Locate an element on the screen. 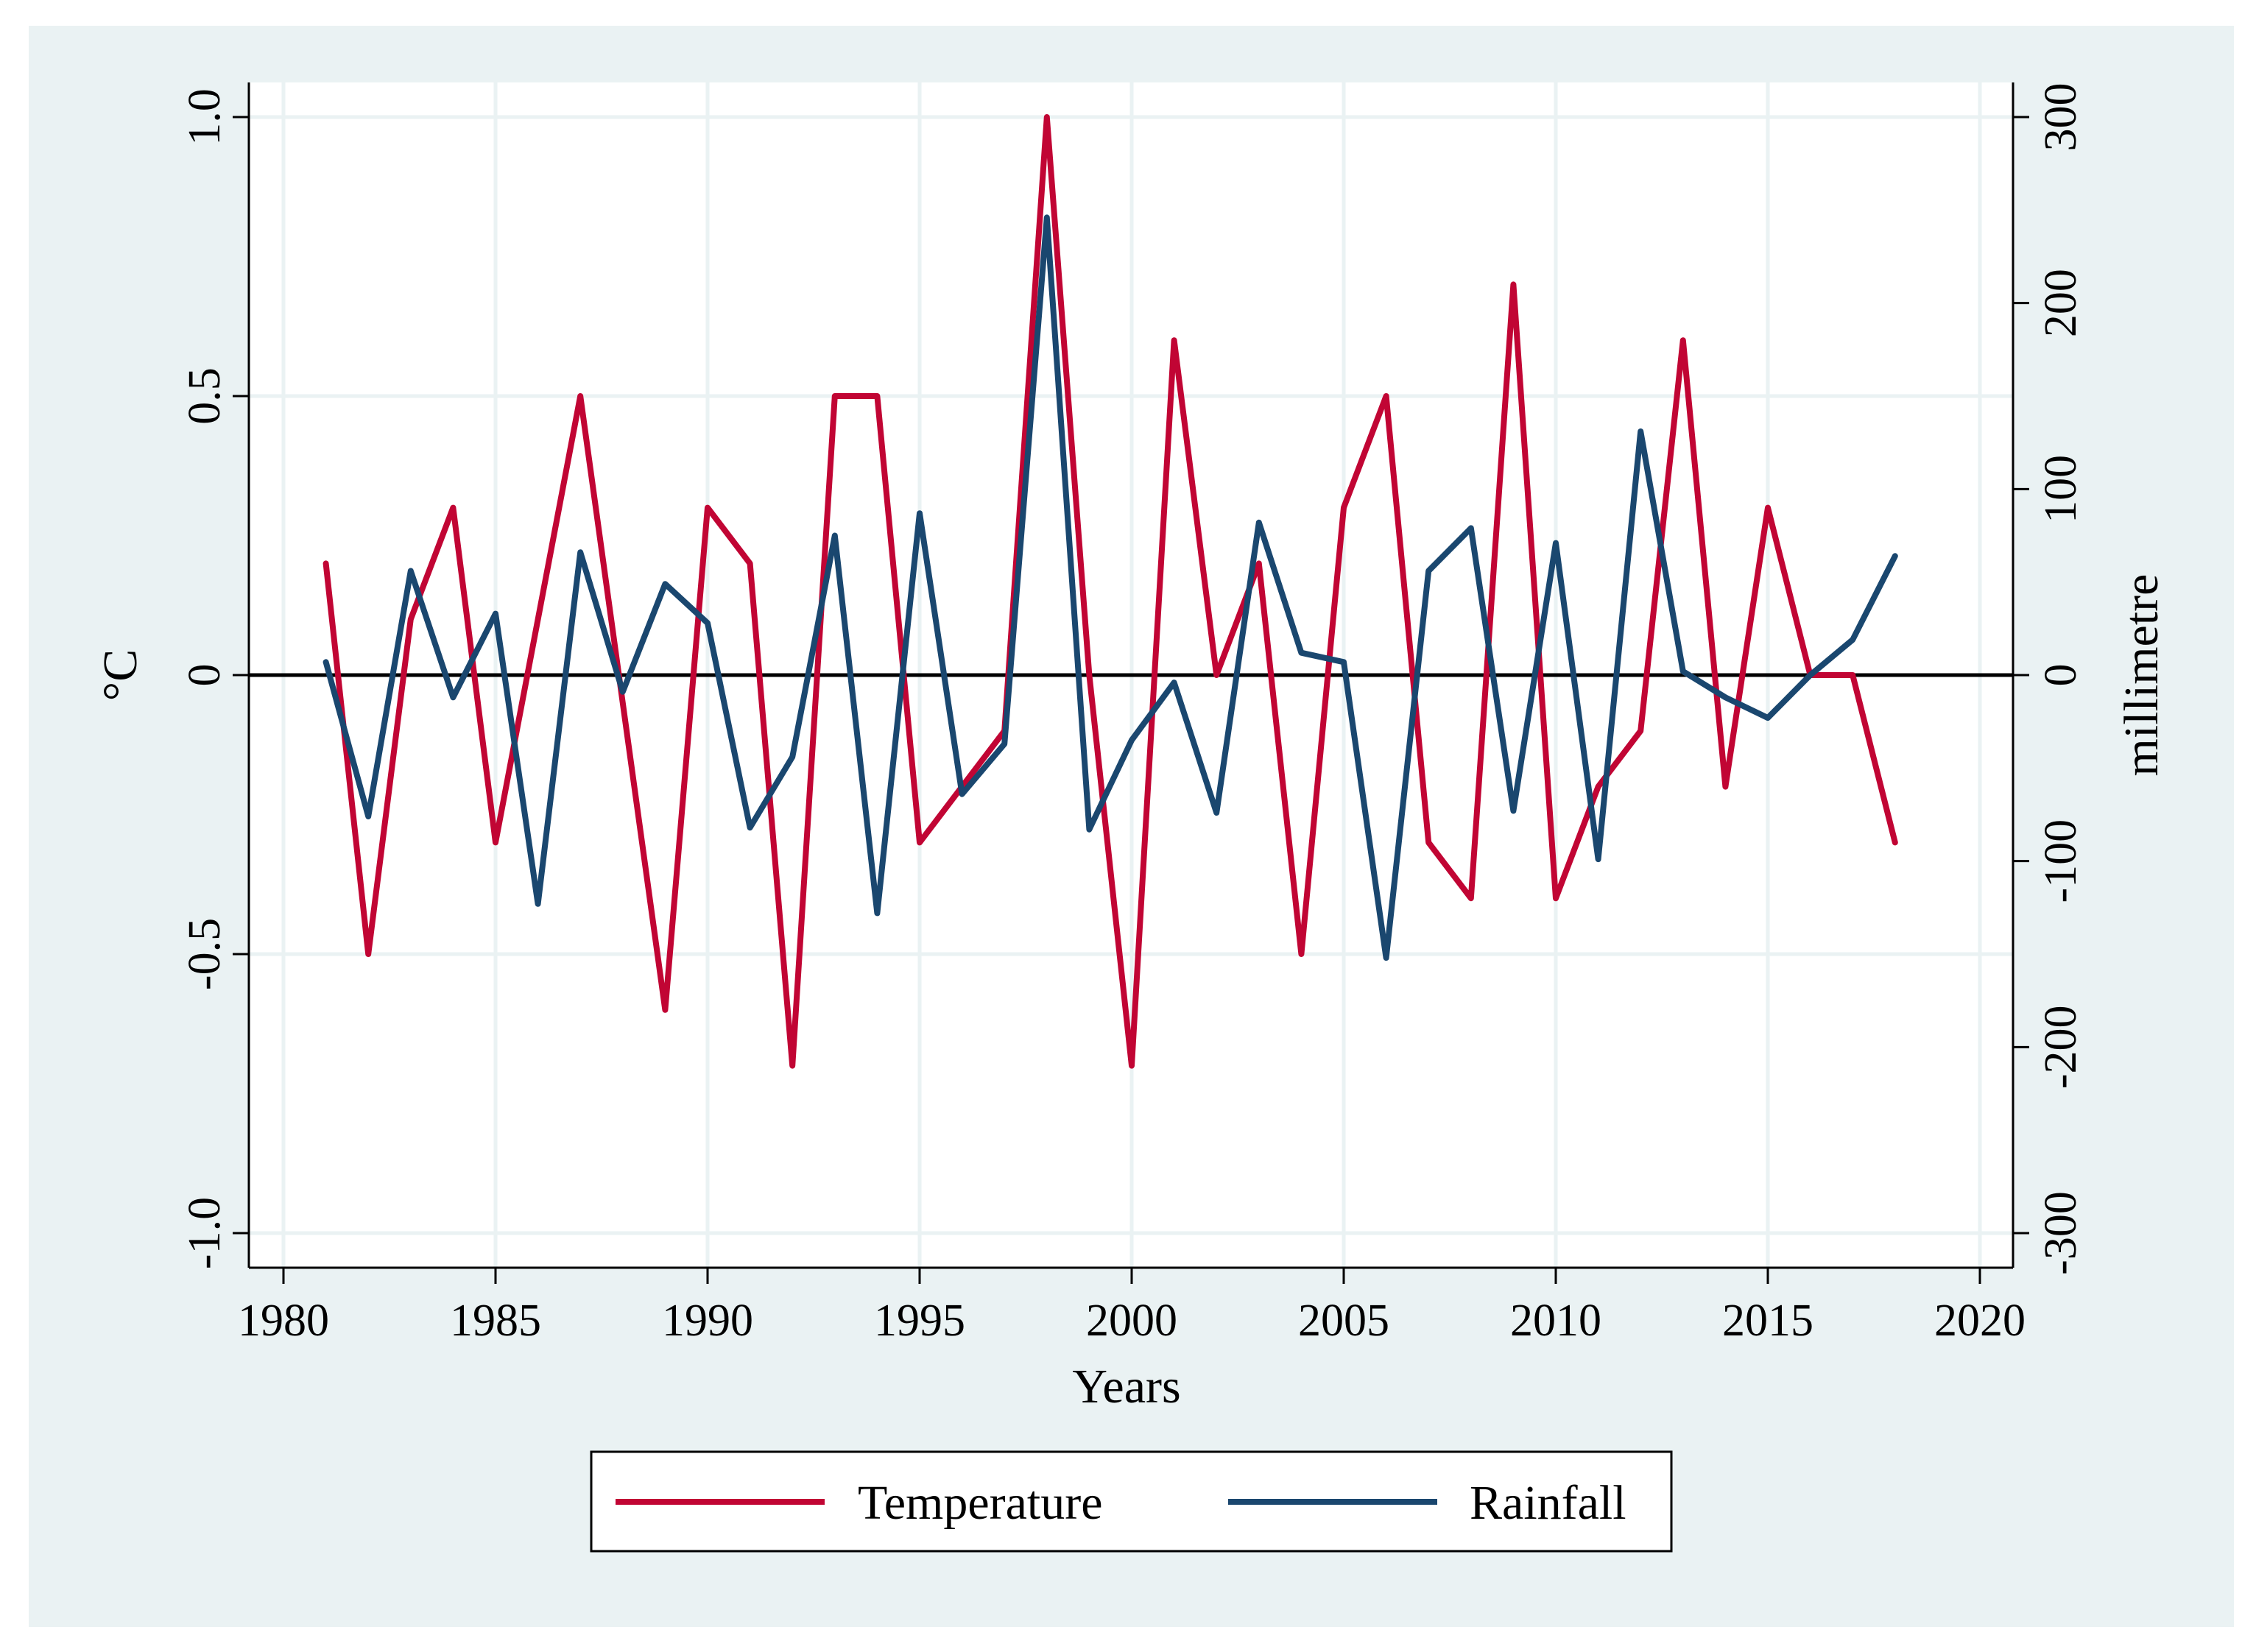 This screenshot has height=1652, width=2256. legend: Temperature Rainfall is located at coordinates (1131, 1501).